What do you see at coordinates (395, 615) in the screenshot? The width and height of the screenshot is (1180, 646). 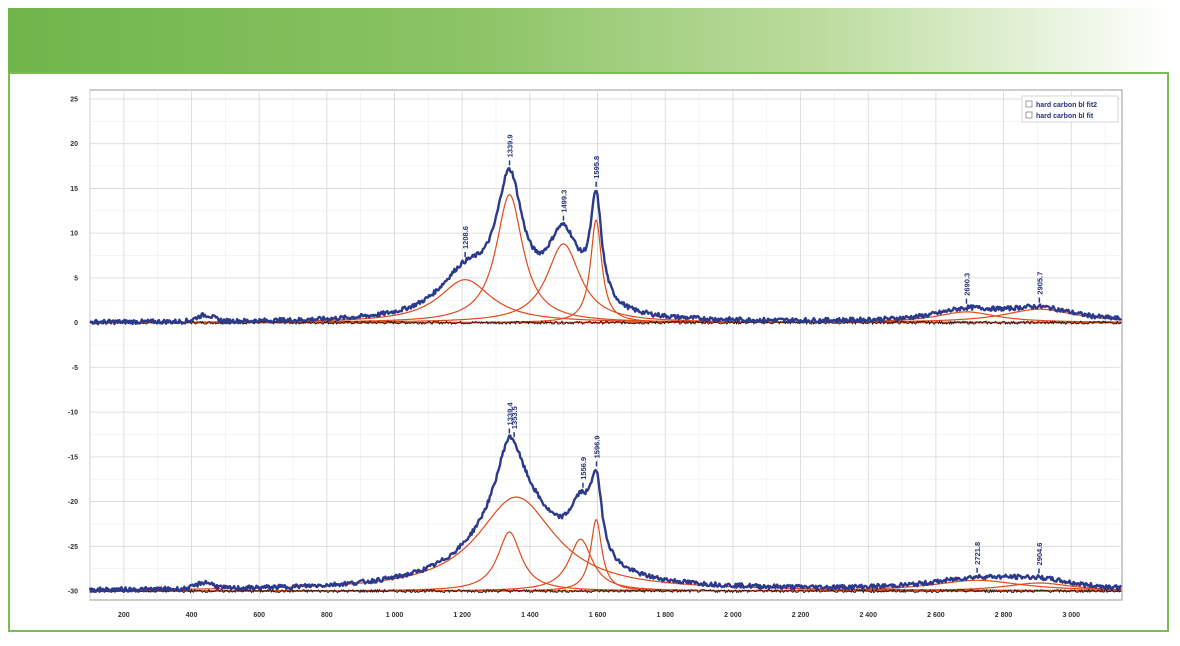 I see `x-tick-label: 1 000` at bounding box center [395, 615].